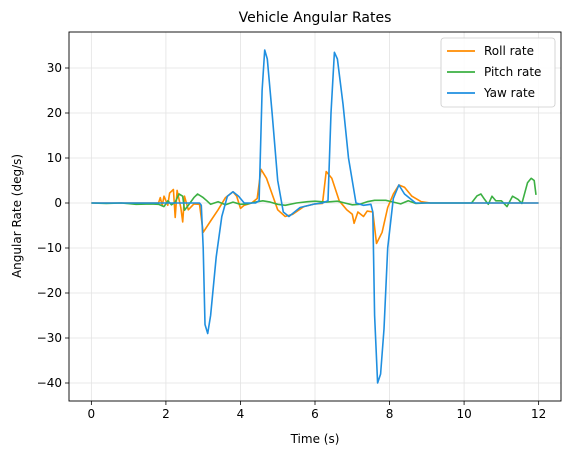  I want to click on y-tick-label: −40, so click(49, 383).